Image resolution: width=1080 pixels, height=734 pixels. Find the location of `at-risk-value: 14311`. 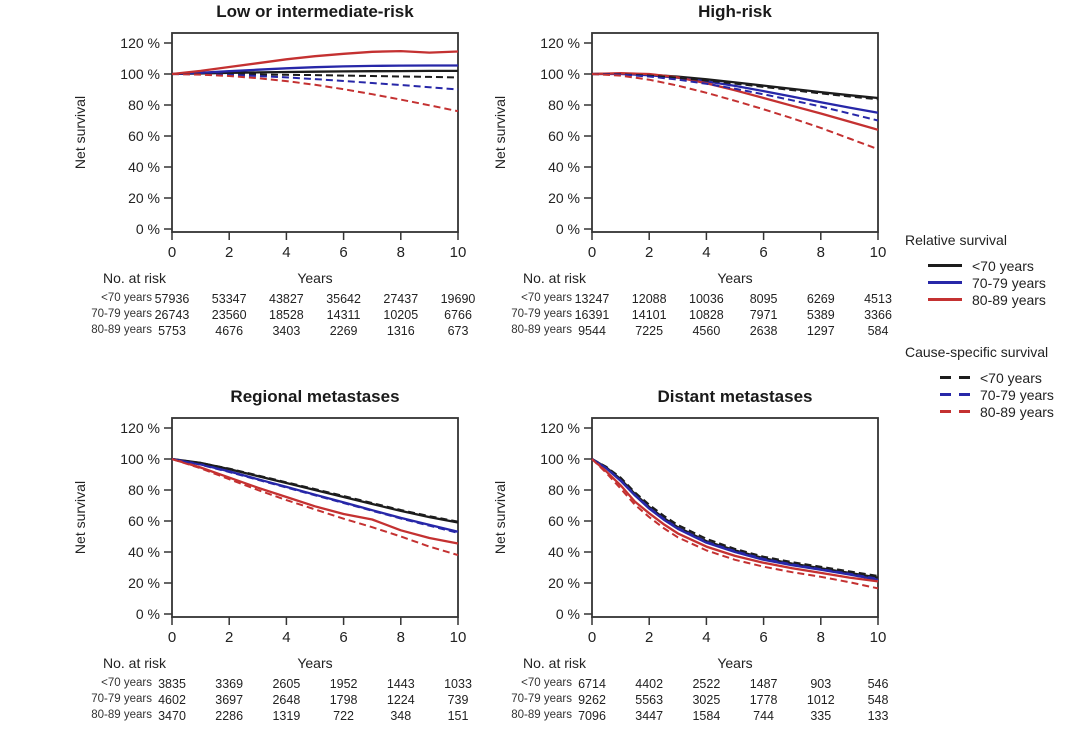

at-risk-value: 14311 is located at coordinates (343, 315).